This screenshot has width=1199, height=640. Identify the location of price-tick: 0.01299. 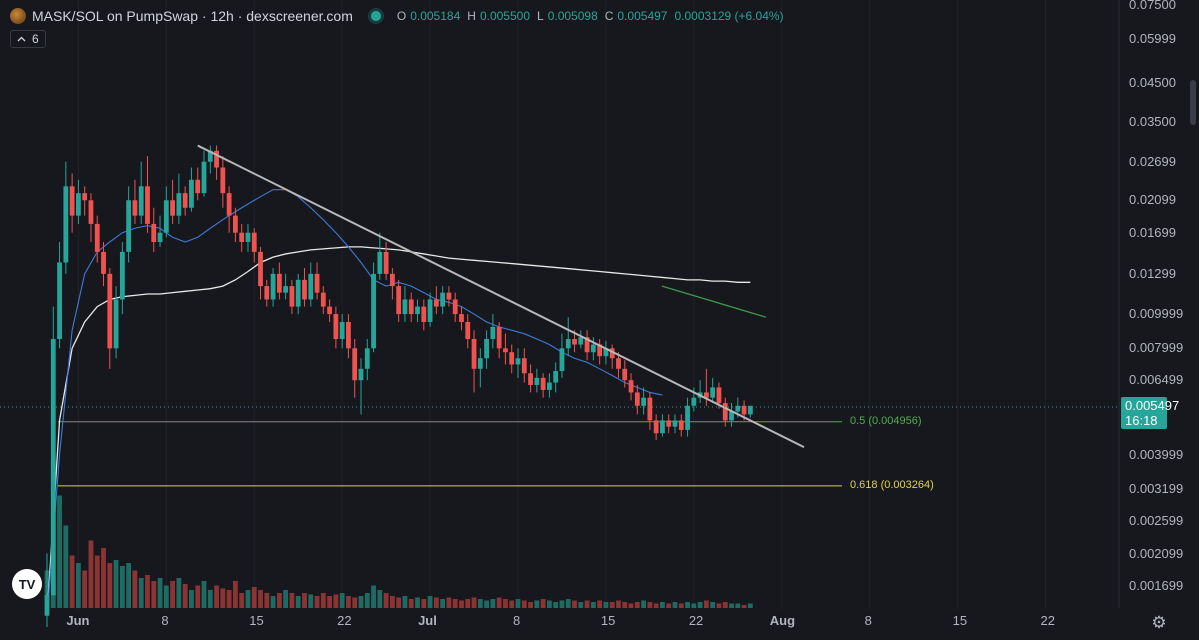
(1152, 273).